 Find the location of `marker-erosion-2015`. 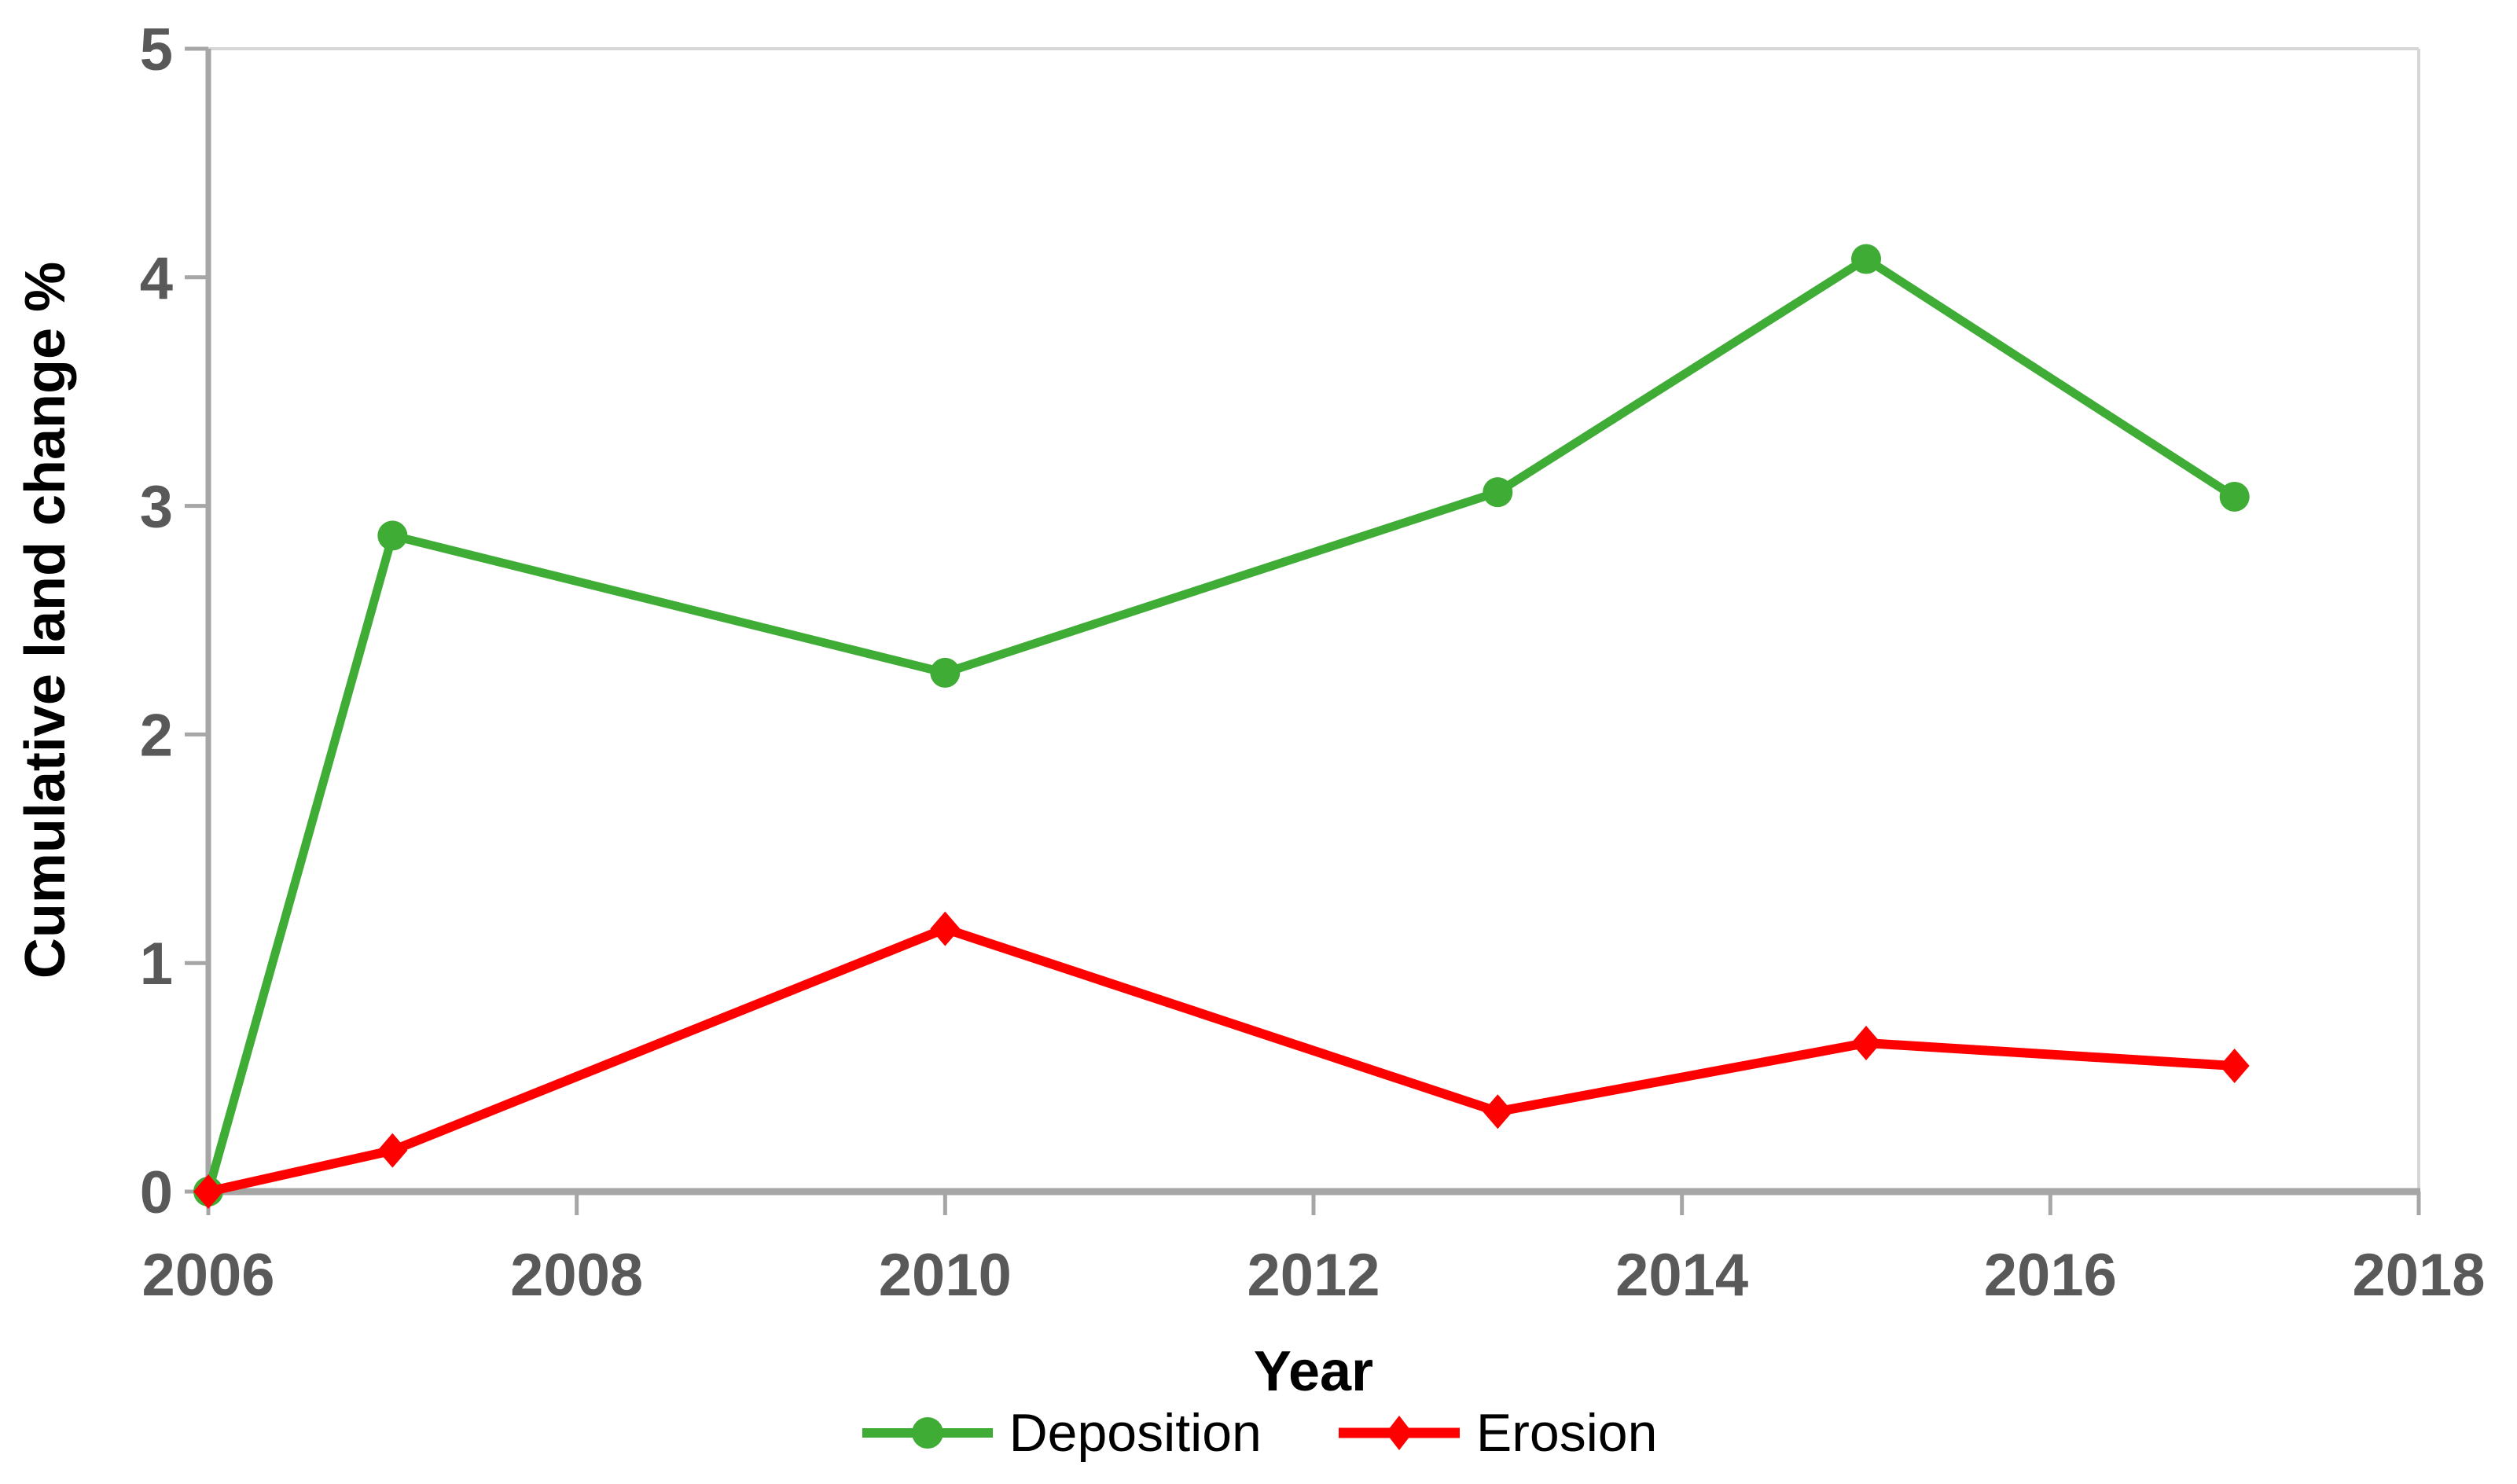

marker-erosion-2015 is located at coordinates (1866, 1042).